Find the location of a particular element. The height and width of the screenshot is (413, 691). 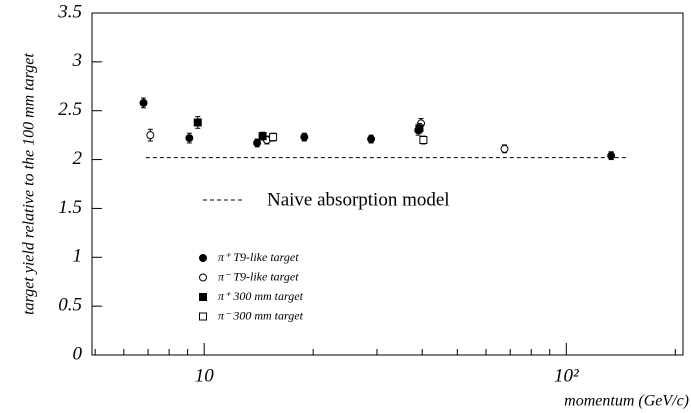

y-tick-label: 1 is located at coordinates (78, 256).